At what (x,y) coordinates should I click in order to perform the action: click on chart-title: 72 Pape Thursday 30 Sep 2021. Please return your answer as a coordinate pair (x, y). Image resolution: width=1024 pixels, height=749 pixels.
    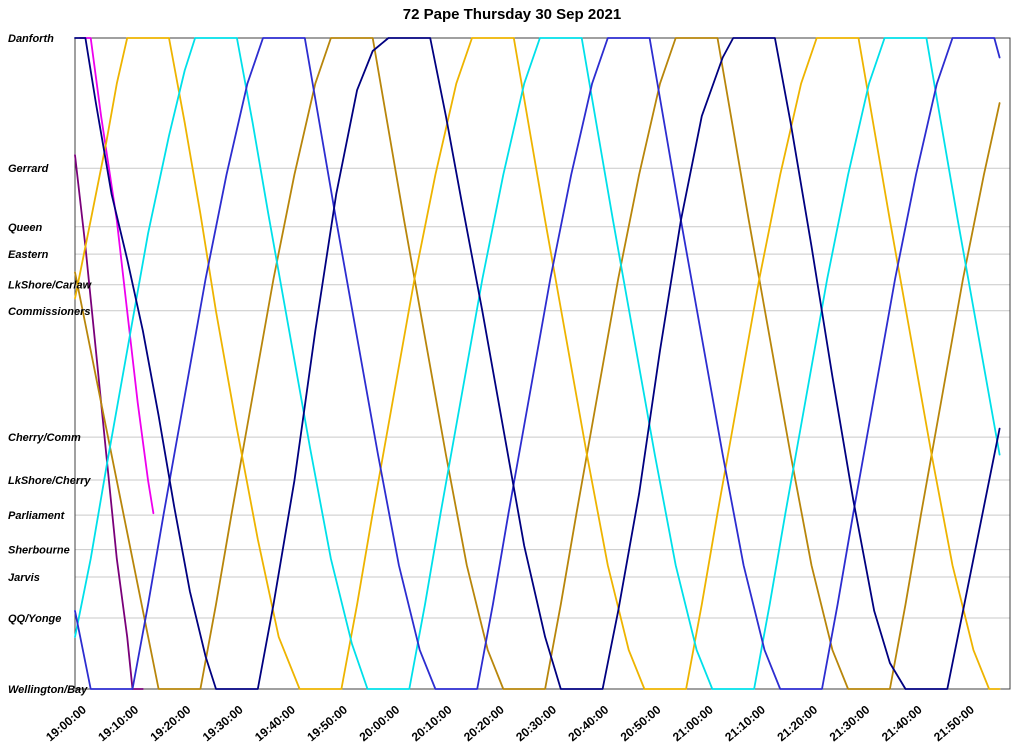
    Looking at the image, I should click on (512, 14).